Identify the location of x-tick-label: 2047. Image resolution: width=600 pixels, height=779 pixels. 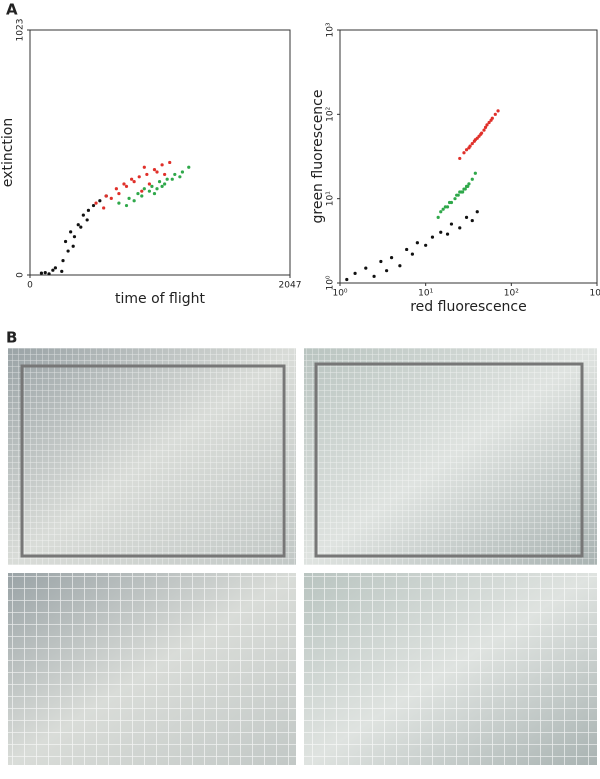
(290, 286).